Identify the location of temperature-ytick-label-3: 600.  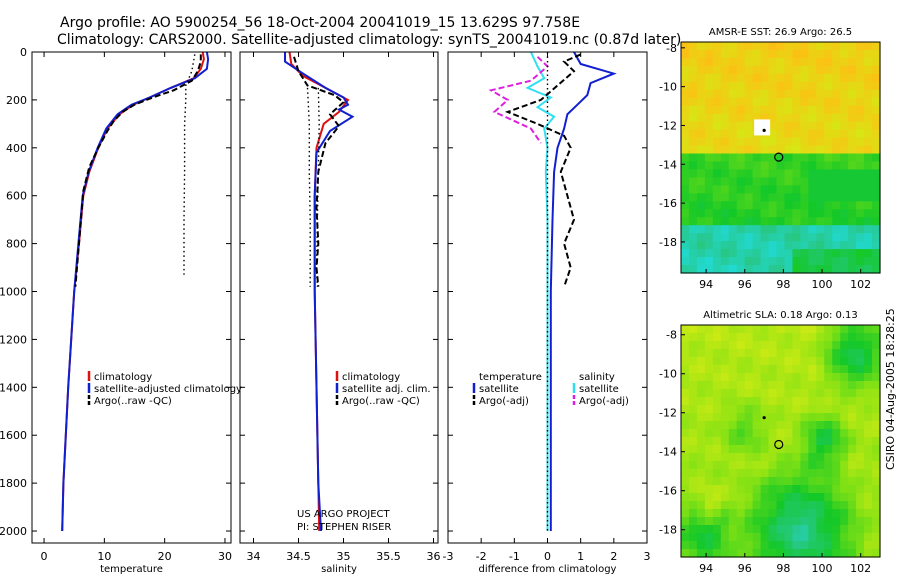
(16, 196).